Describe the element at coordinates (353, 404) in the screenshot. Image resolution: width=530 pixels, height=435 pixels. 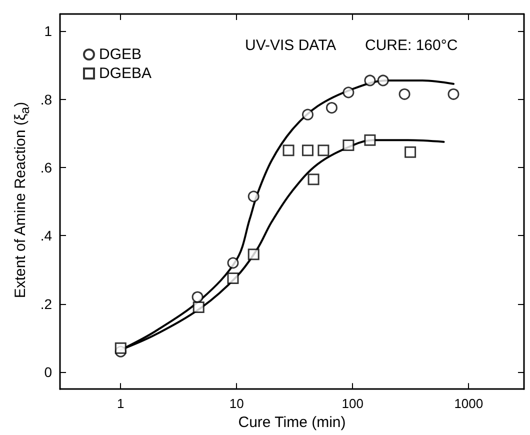
I see `x-tick-label: 100` at that location.